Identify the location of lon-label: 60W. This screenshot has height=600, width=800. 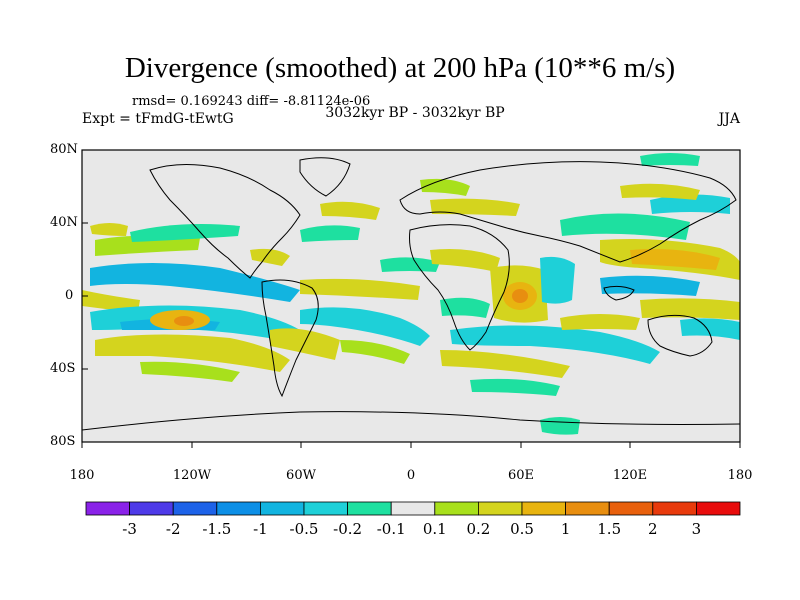
(301, 475).